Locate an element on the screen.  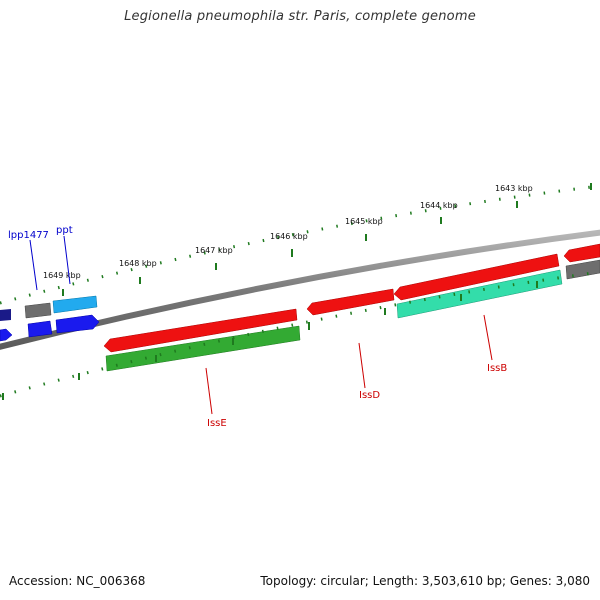
gene-label-lpp1477: lpp1477 is located at coordinates (28, 235).